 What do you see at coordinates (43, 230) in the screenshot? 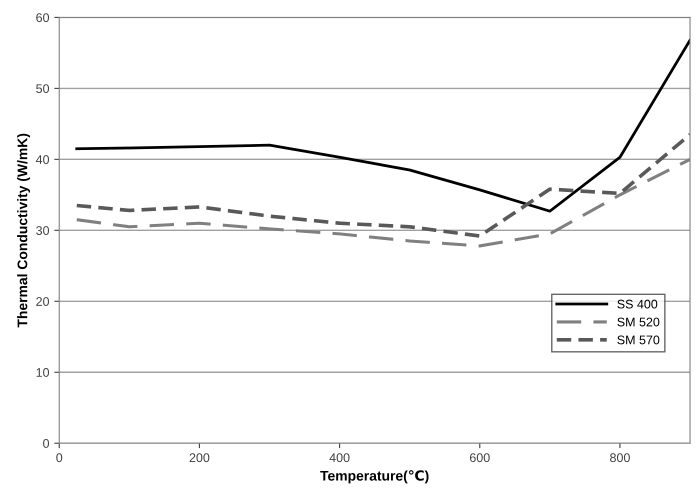
I see `y-tick-label: 30` at bounding box center [43, 230].